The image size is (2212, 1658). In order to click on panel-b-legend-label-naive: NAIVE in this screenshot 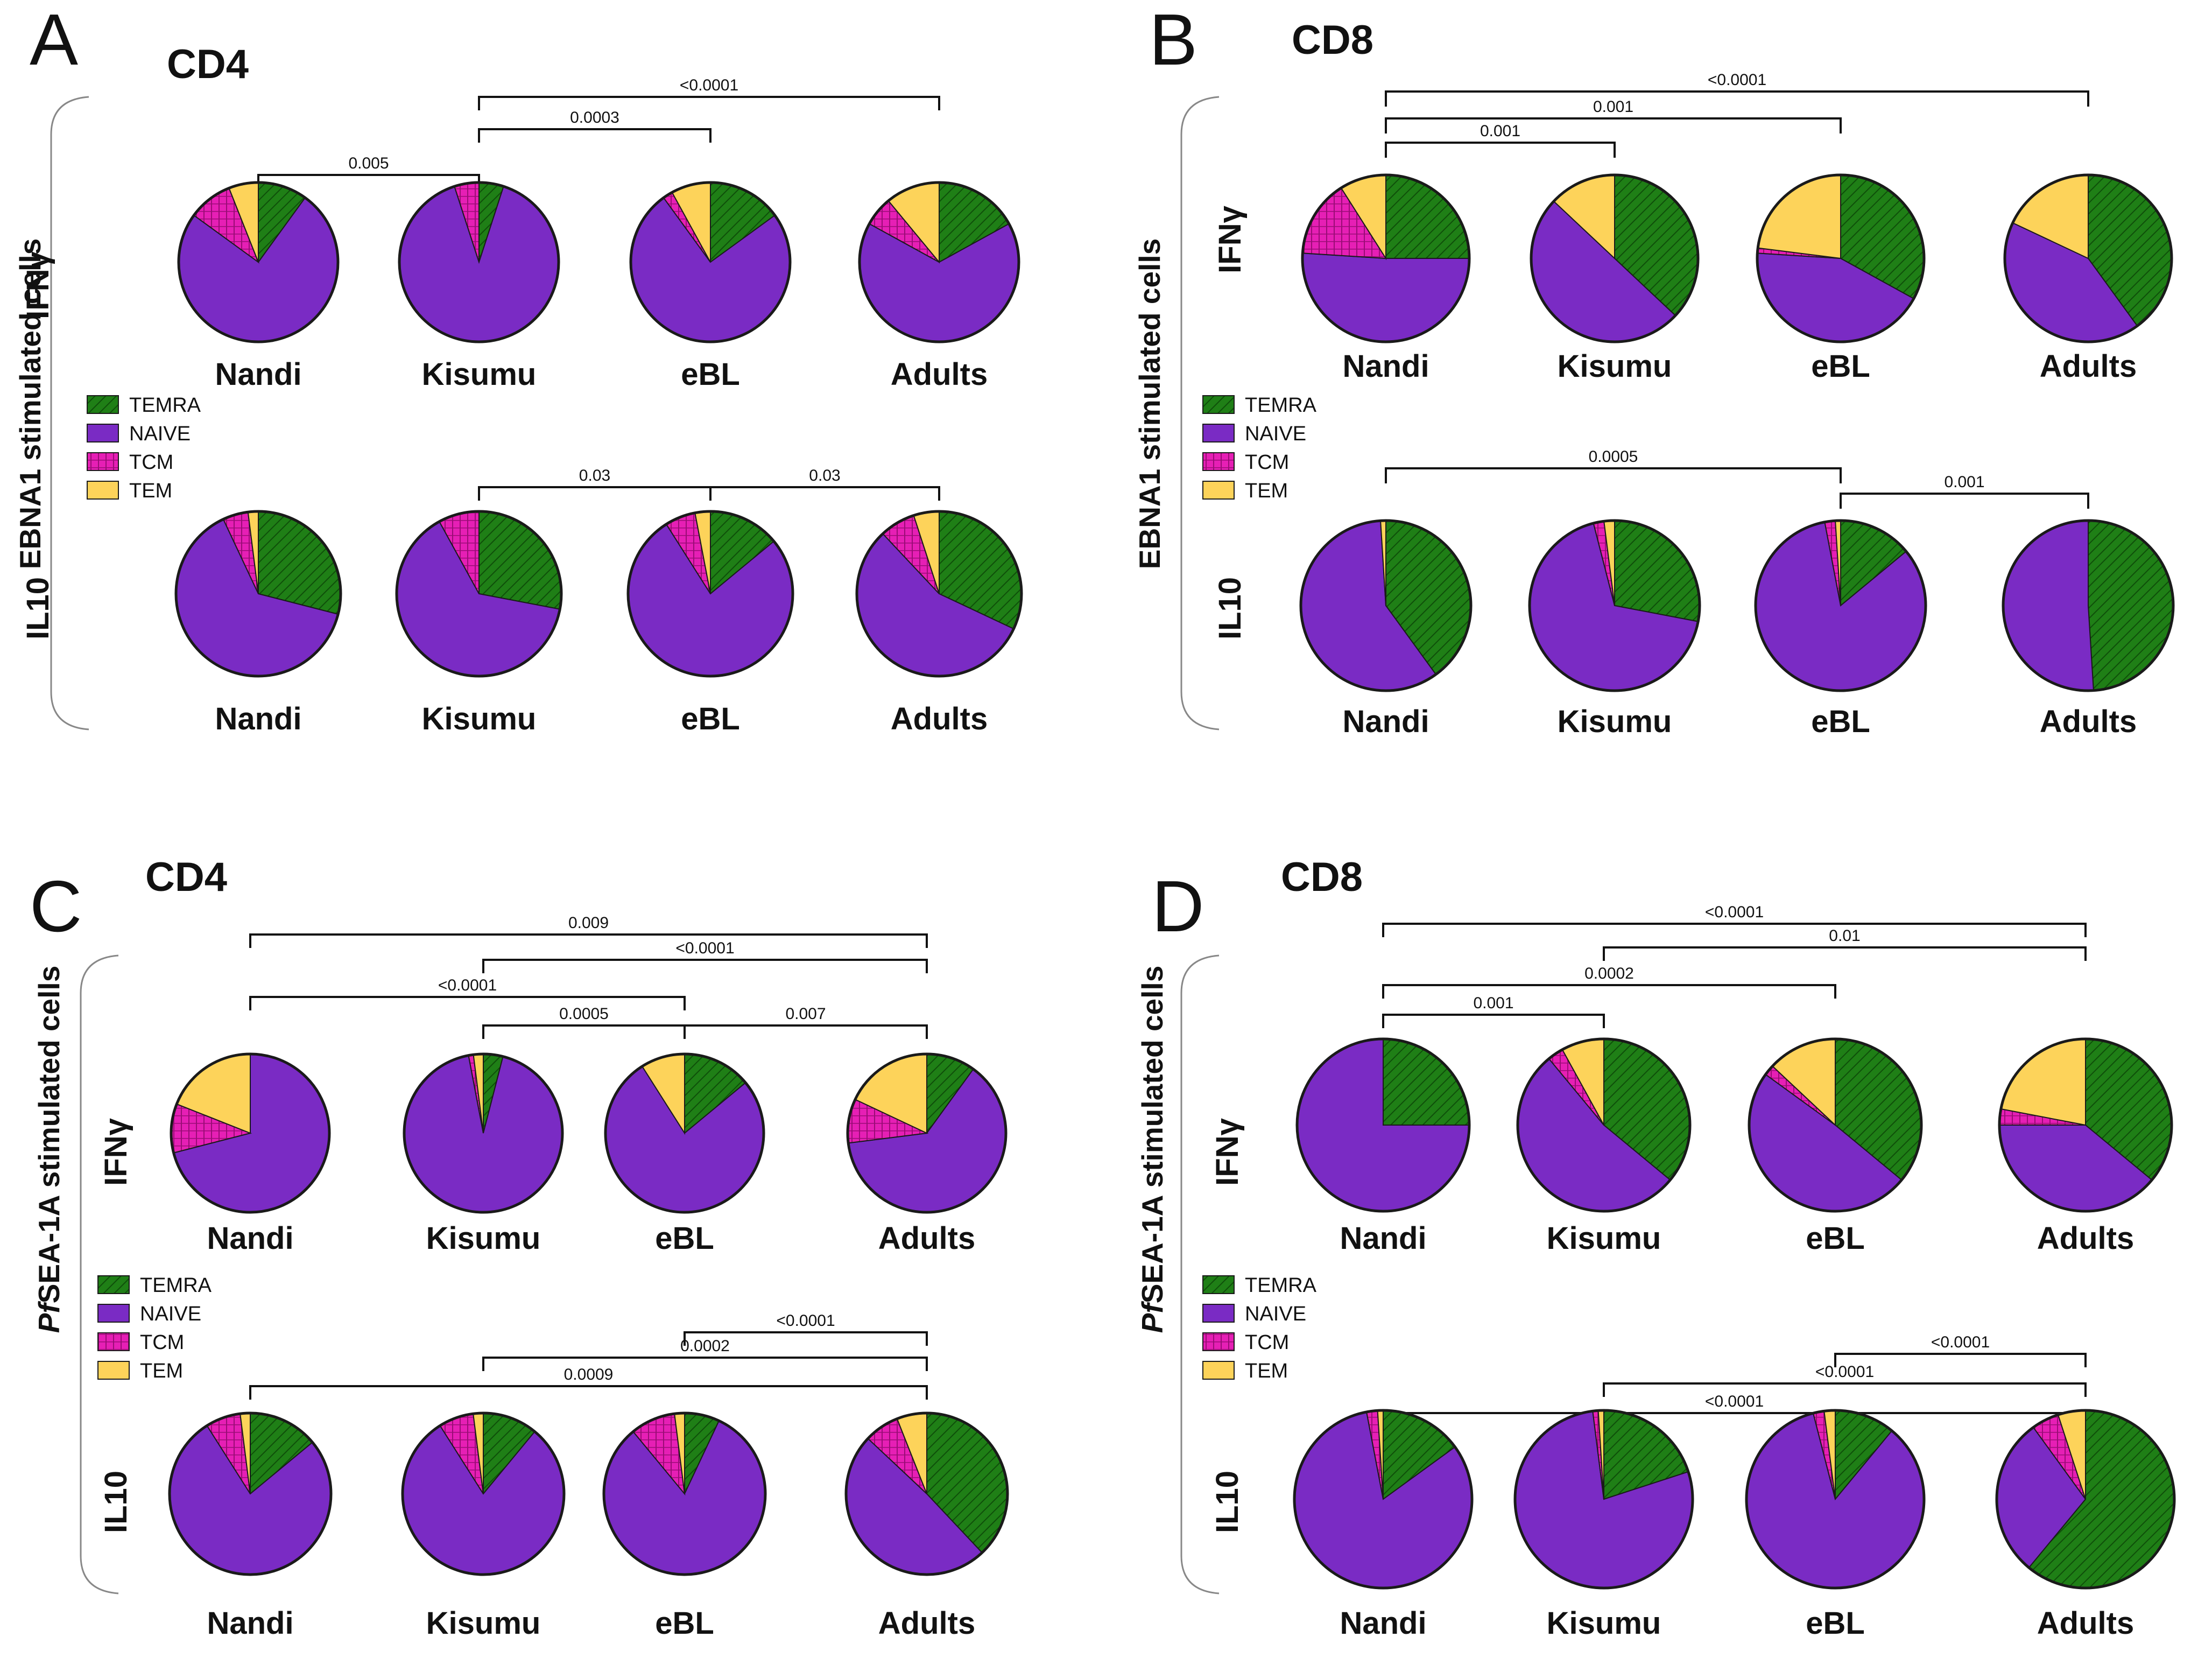, I will do `click(1275, 434)`.